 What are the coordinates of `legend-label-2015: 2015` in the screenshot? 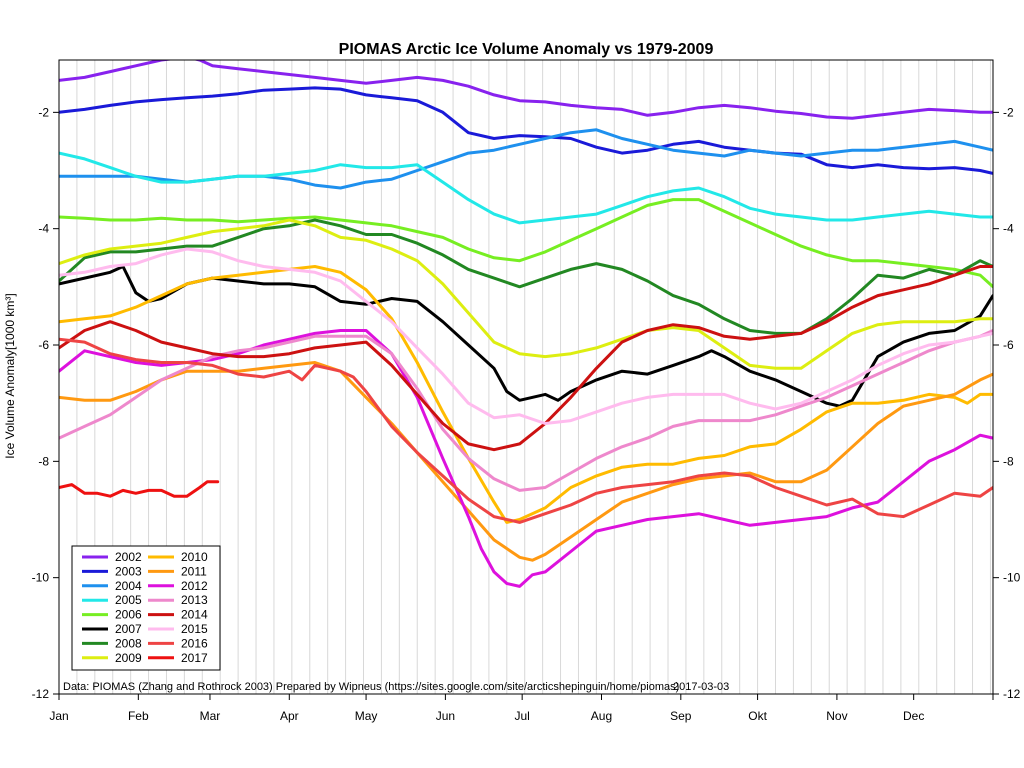 It's located at (194, 629).